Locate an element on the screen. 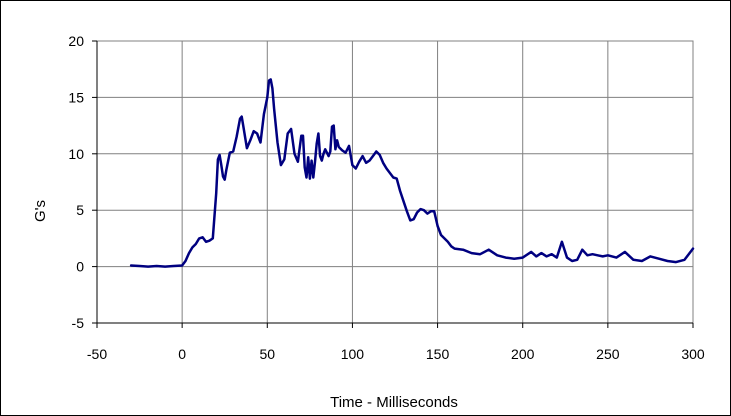 This screenshot has height=416, width=731. x-tick-label: 300 is located at coordinates (693, 354).